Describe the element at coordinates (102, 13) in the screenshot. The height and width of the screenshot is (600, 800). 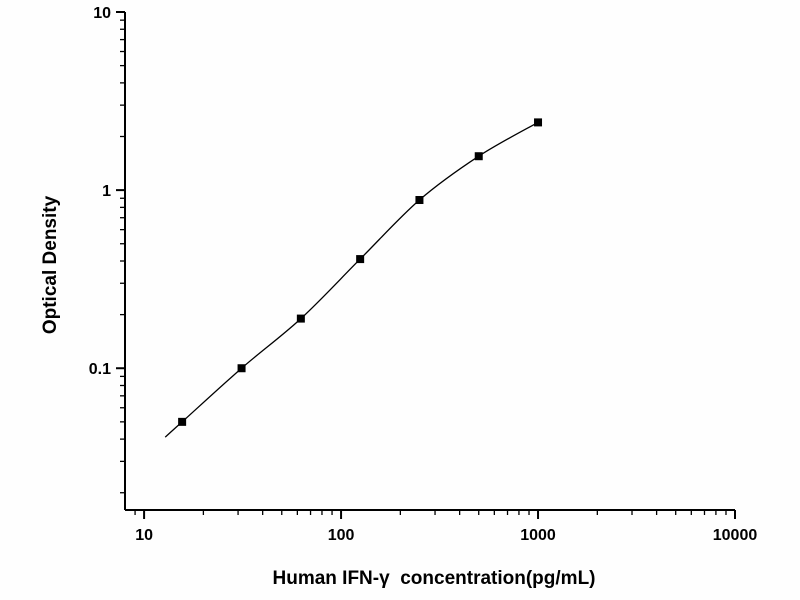
I see `y-tick-label: 10` at that location.